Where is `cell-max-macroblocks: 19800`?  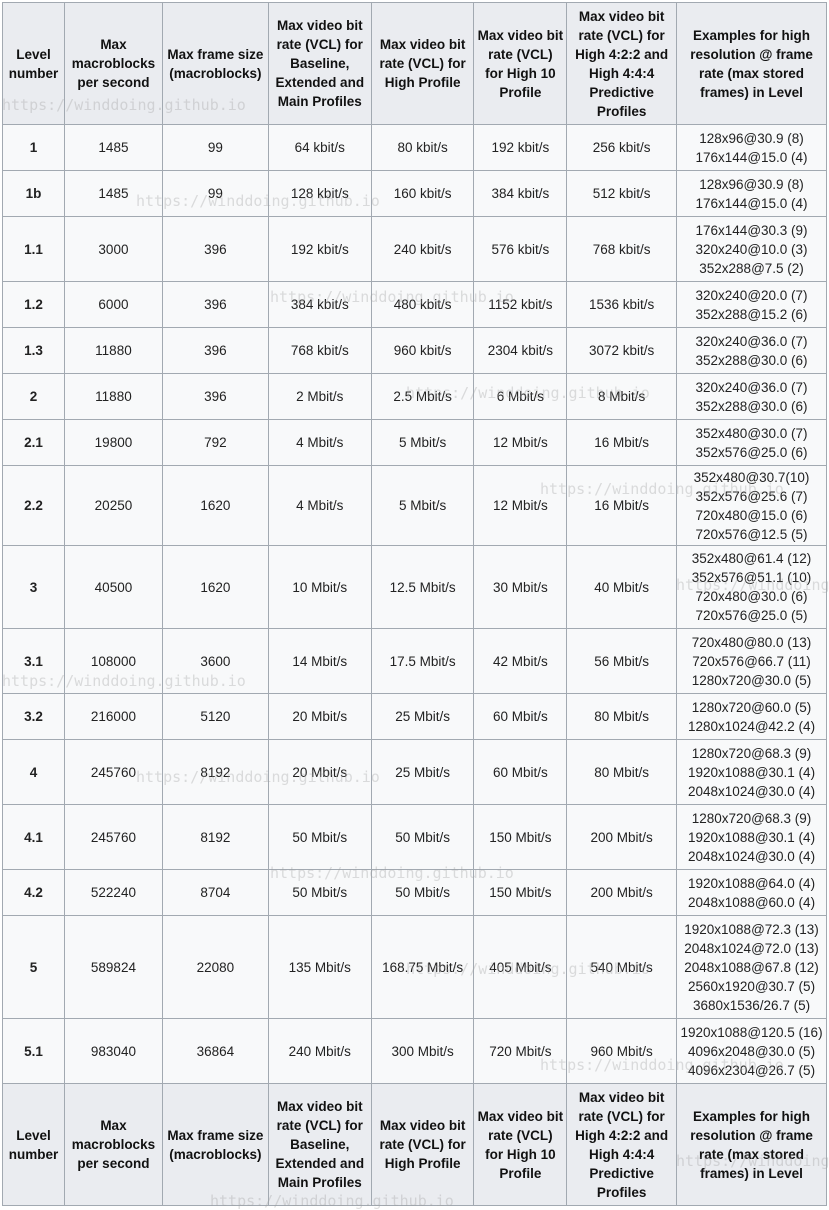
cell-max-macroblocks: 19800 is located at coordinates (113, 442).